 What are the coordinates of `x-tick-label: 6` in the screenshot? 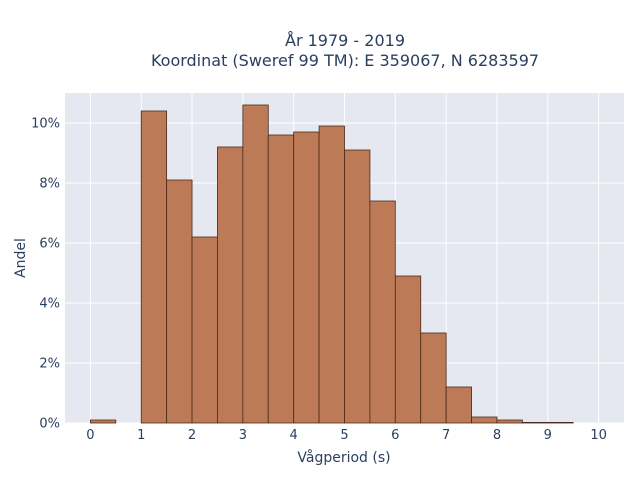 It's located at (395, 435).